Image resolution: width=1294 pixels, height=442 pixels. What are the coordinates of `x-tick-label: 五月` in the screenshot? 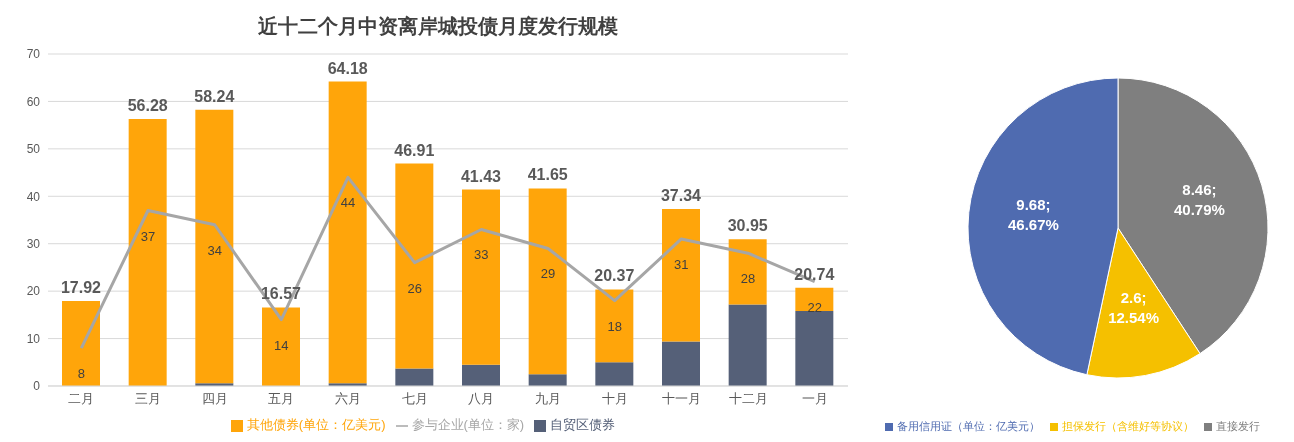 It's located at (281, 399).